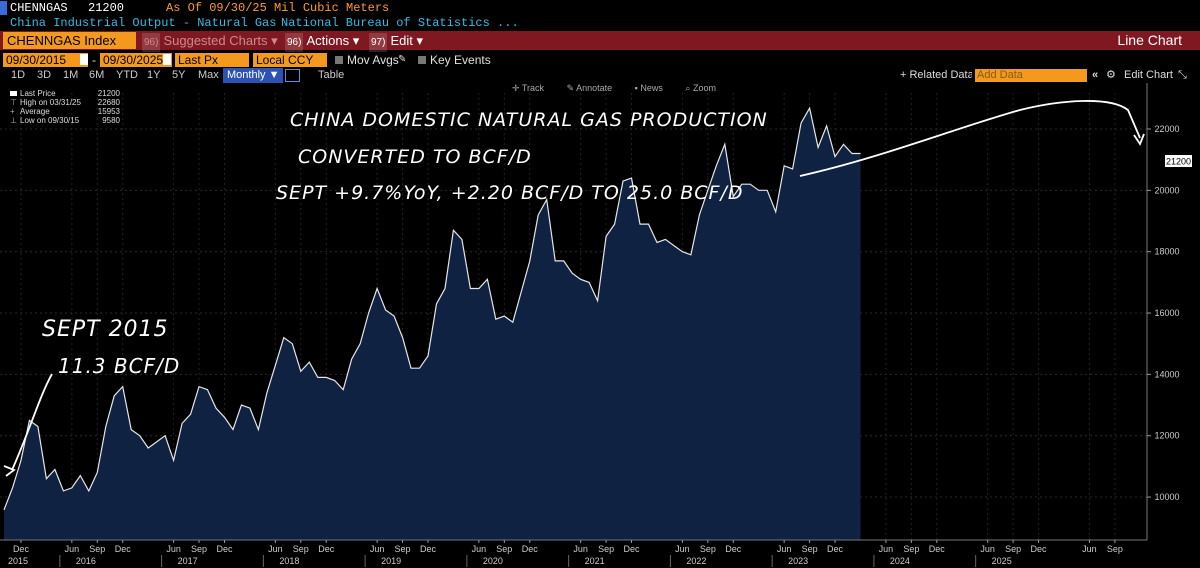 The image size is (1200, 568). Describe the element at coordinates (292, 75) in the screenshot. I see `chart-style-icon` at that location.